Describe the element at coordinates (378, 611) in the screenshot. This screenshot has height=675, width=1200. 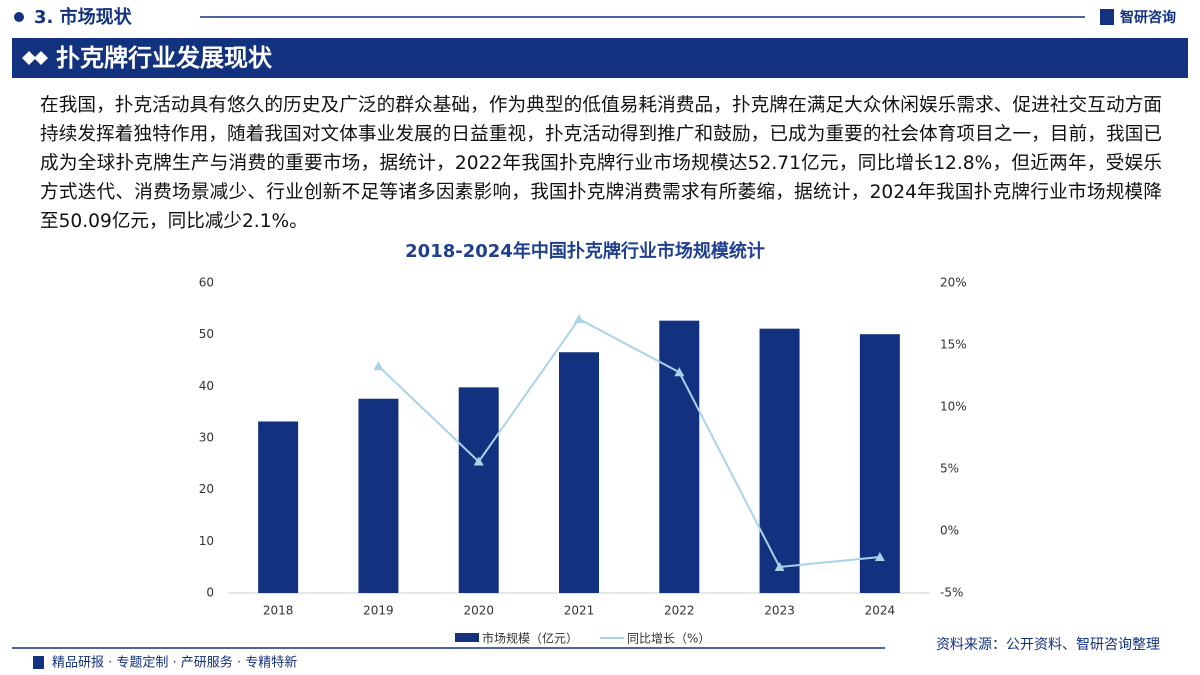
I see `x-tick-label: 2019` at that location.